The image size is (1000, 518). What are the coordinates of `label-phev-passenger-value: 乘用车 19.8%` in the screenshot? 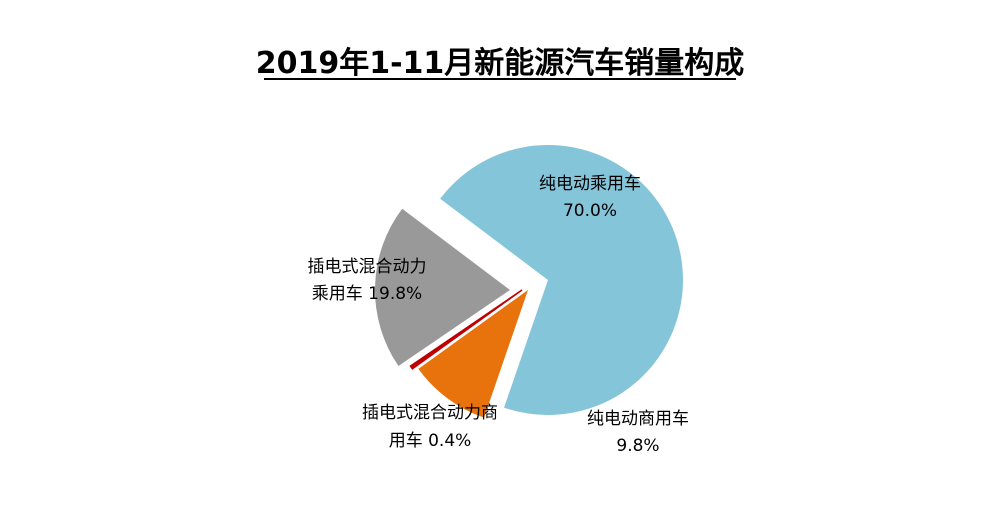 It's located at (367, 294).